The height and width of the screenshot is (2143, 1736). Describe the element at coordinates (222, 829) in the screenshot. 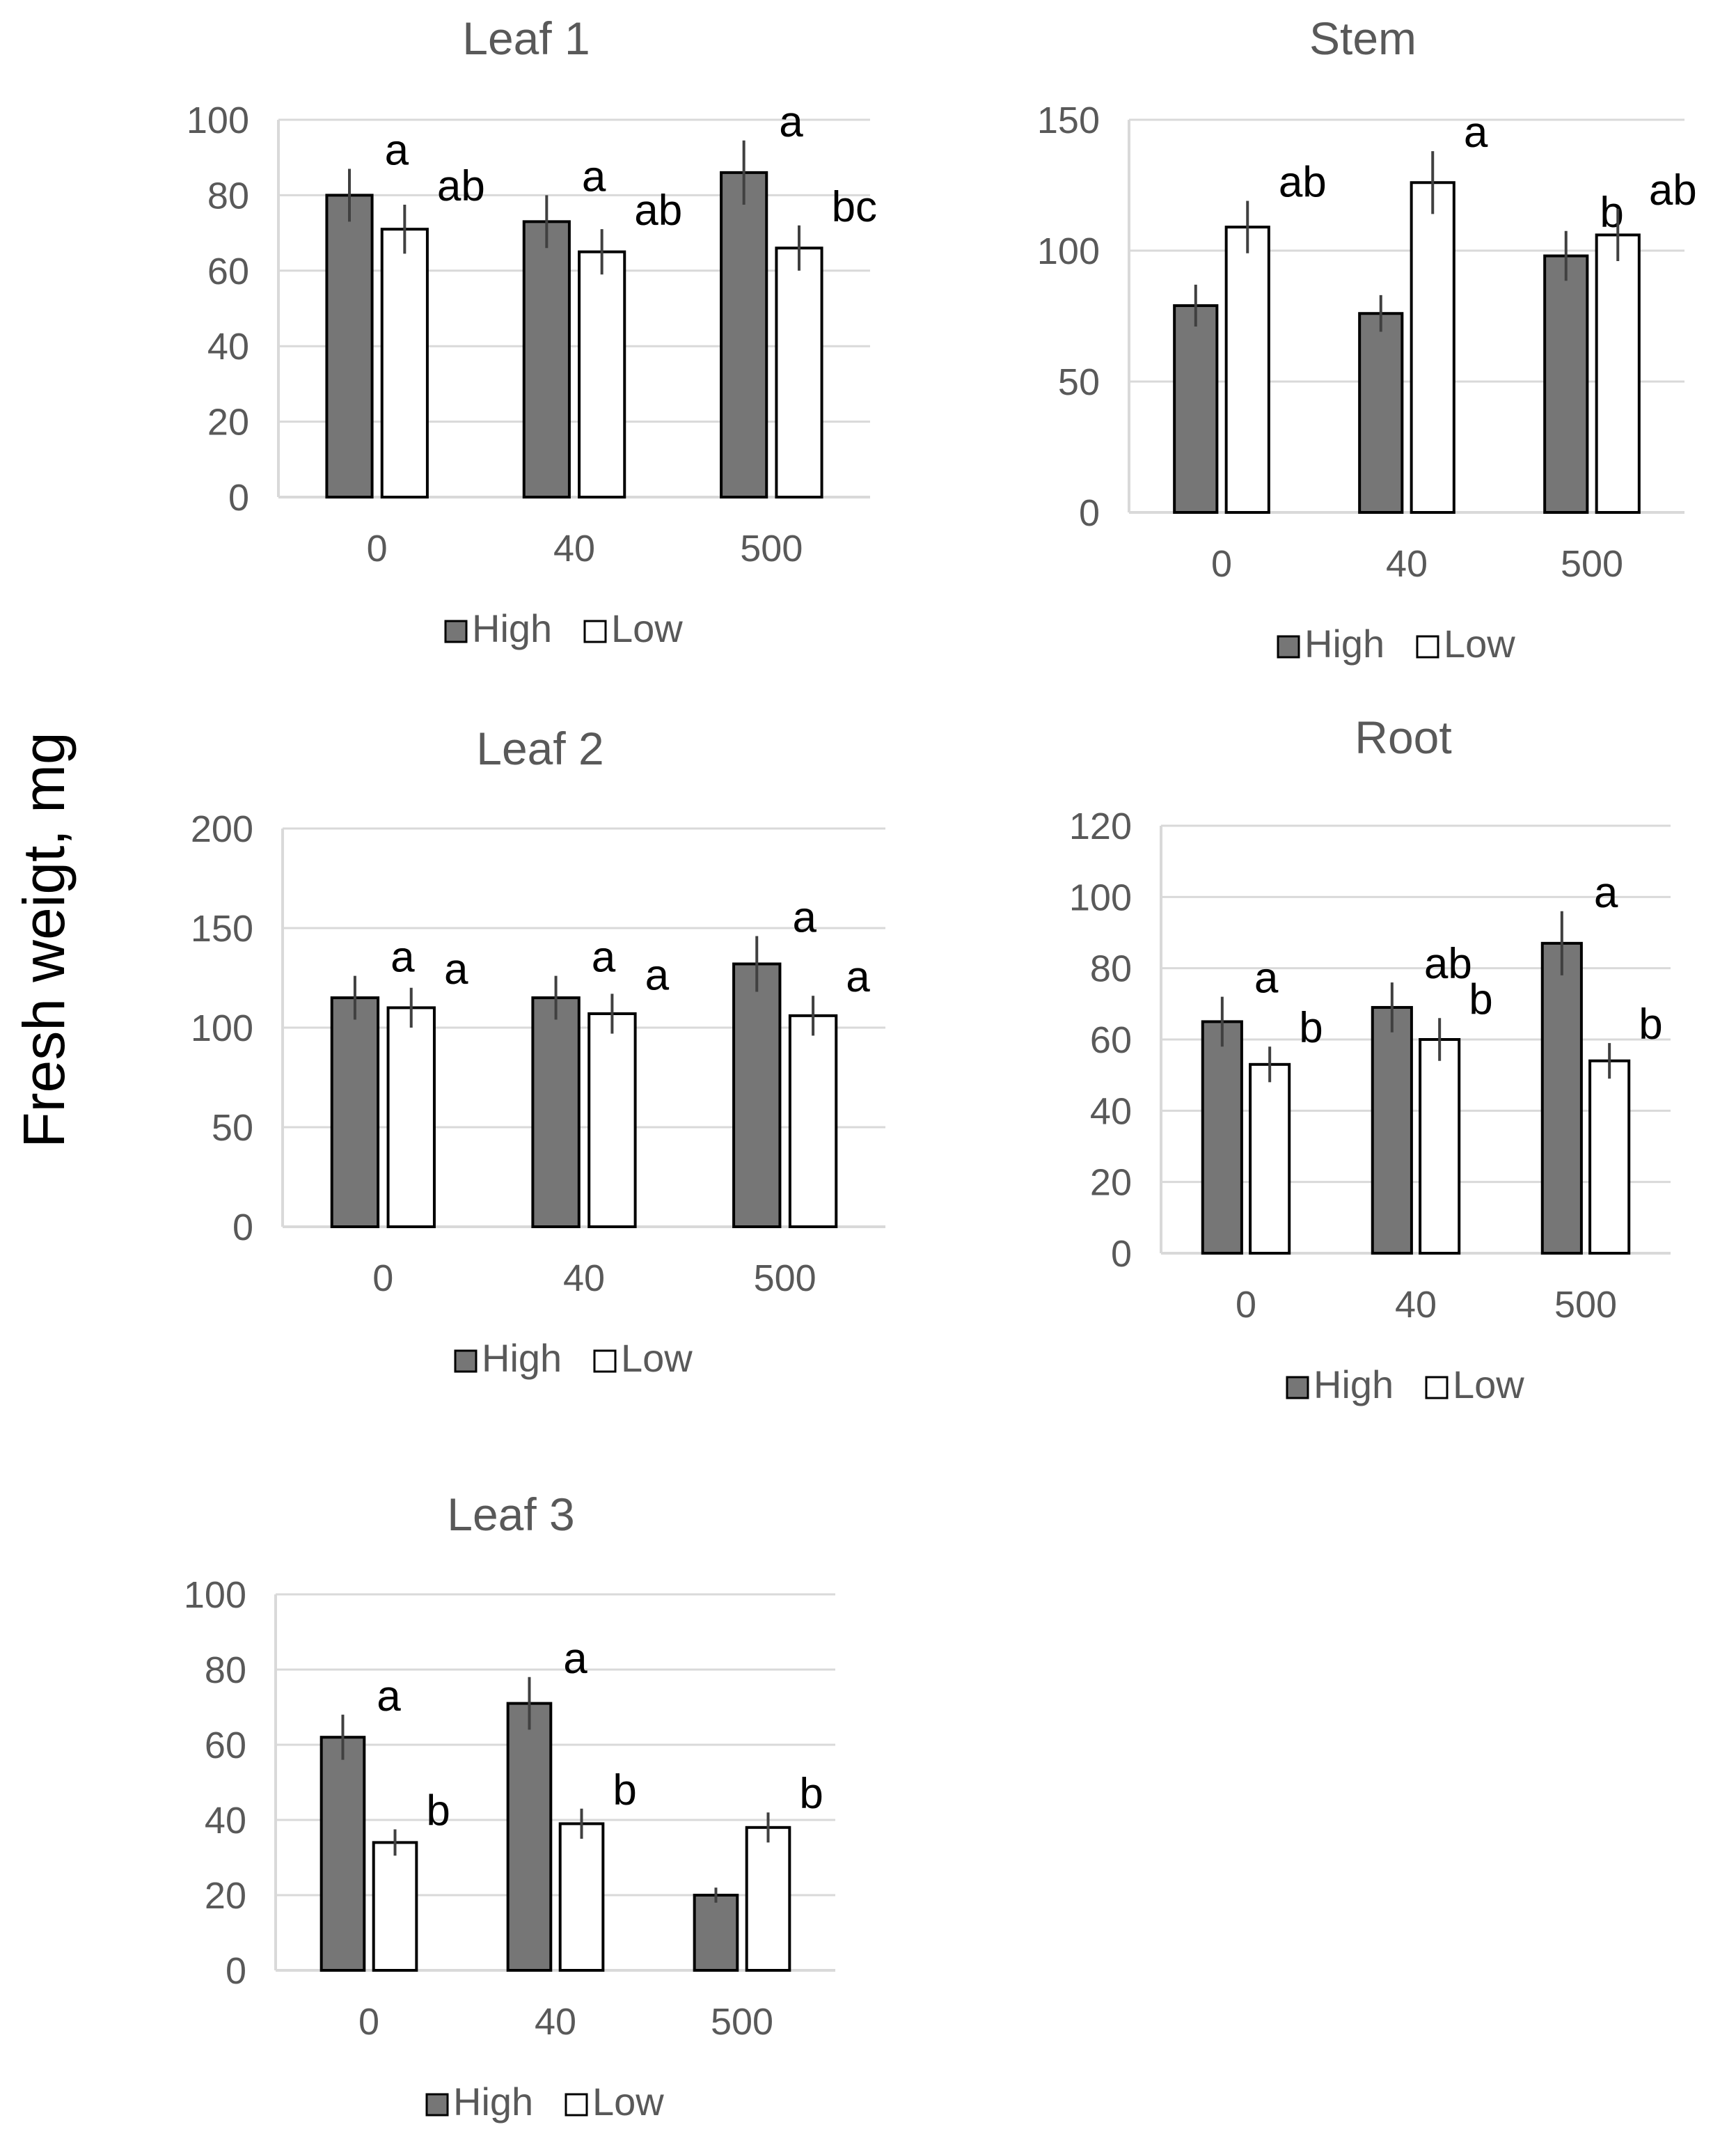

I see `y-tick-label: 200` at that location.